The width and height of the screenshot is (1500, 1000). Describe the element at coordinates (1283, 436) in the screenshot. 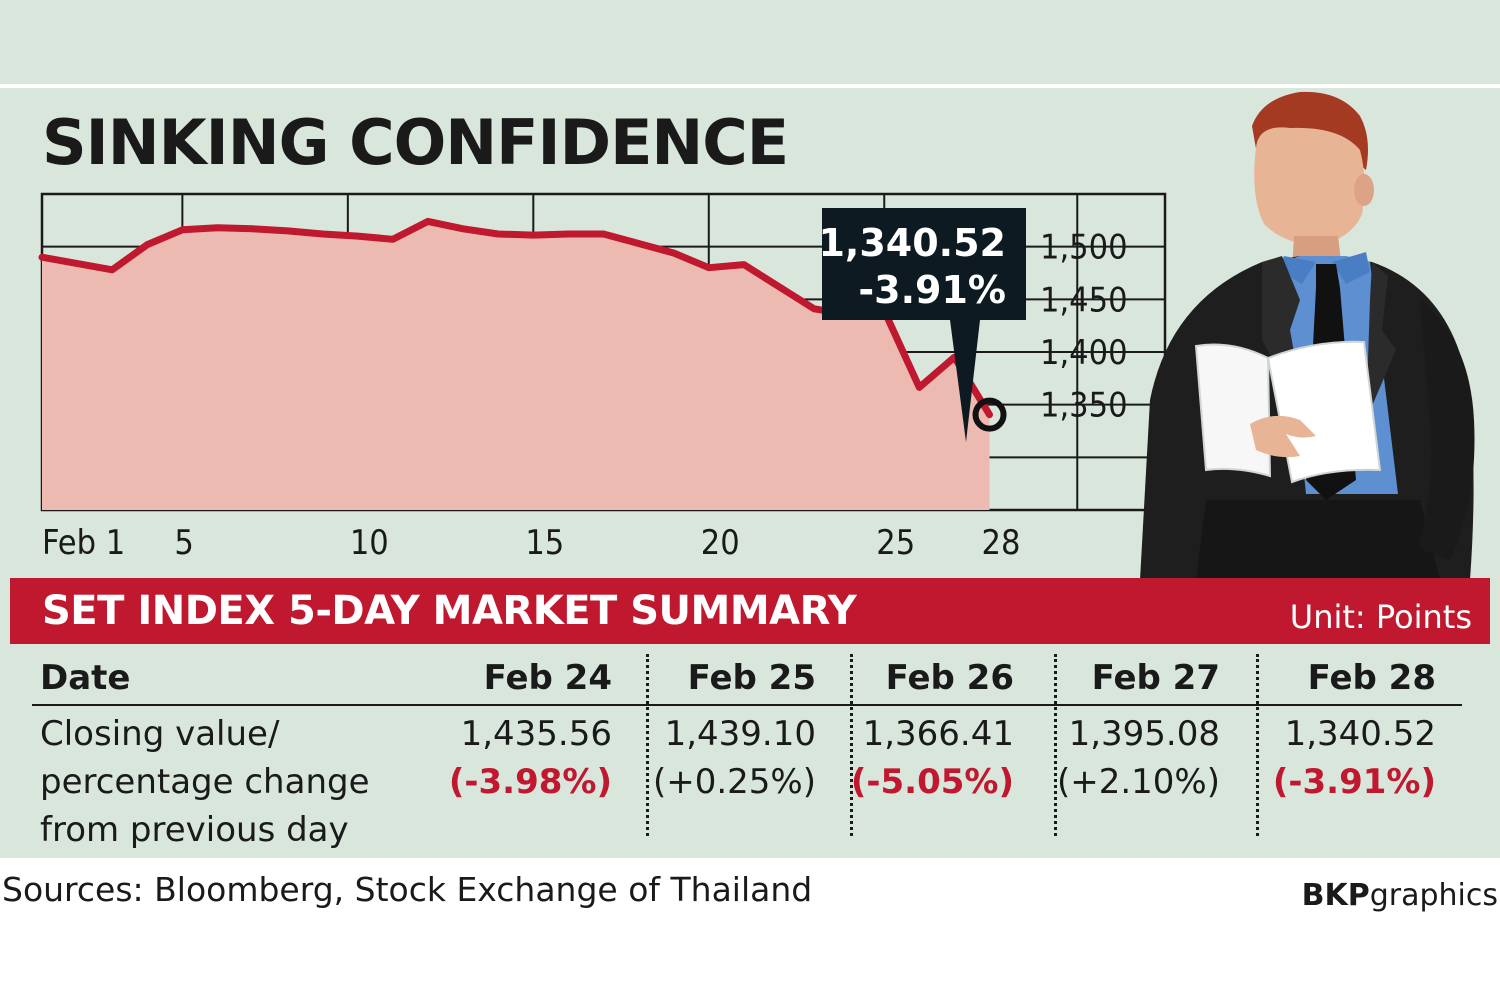

I see `hand` at that location.